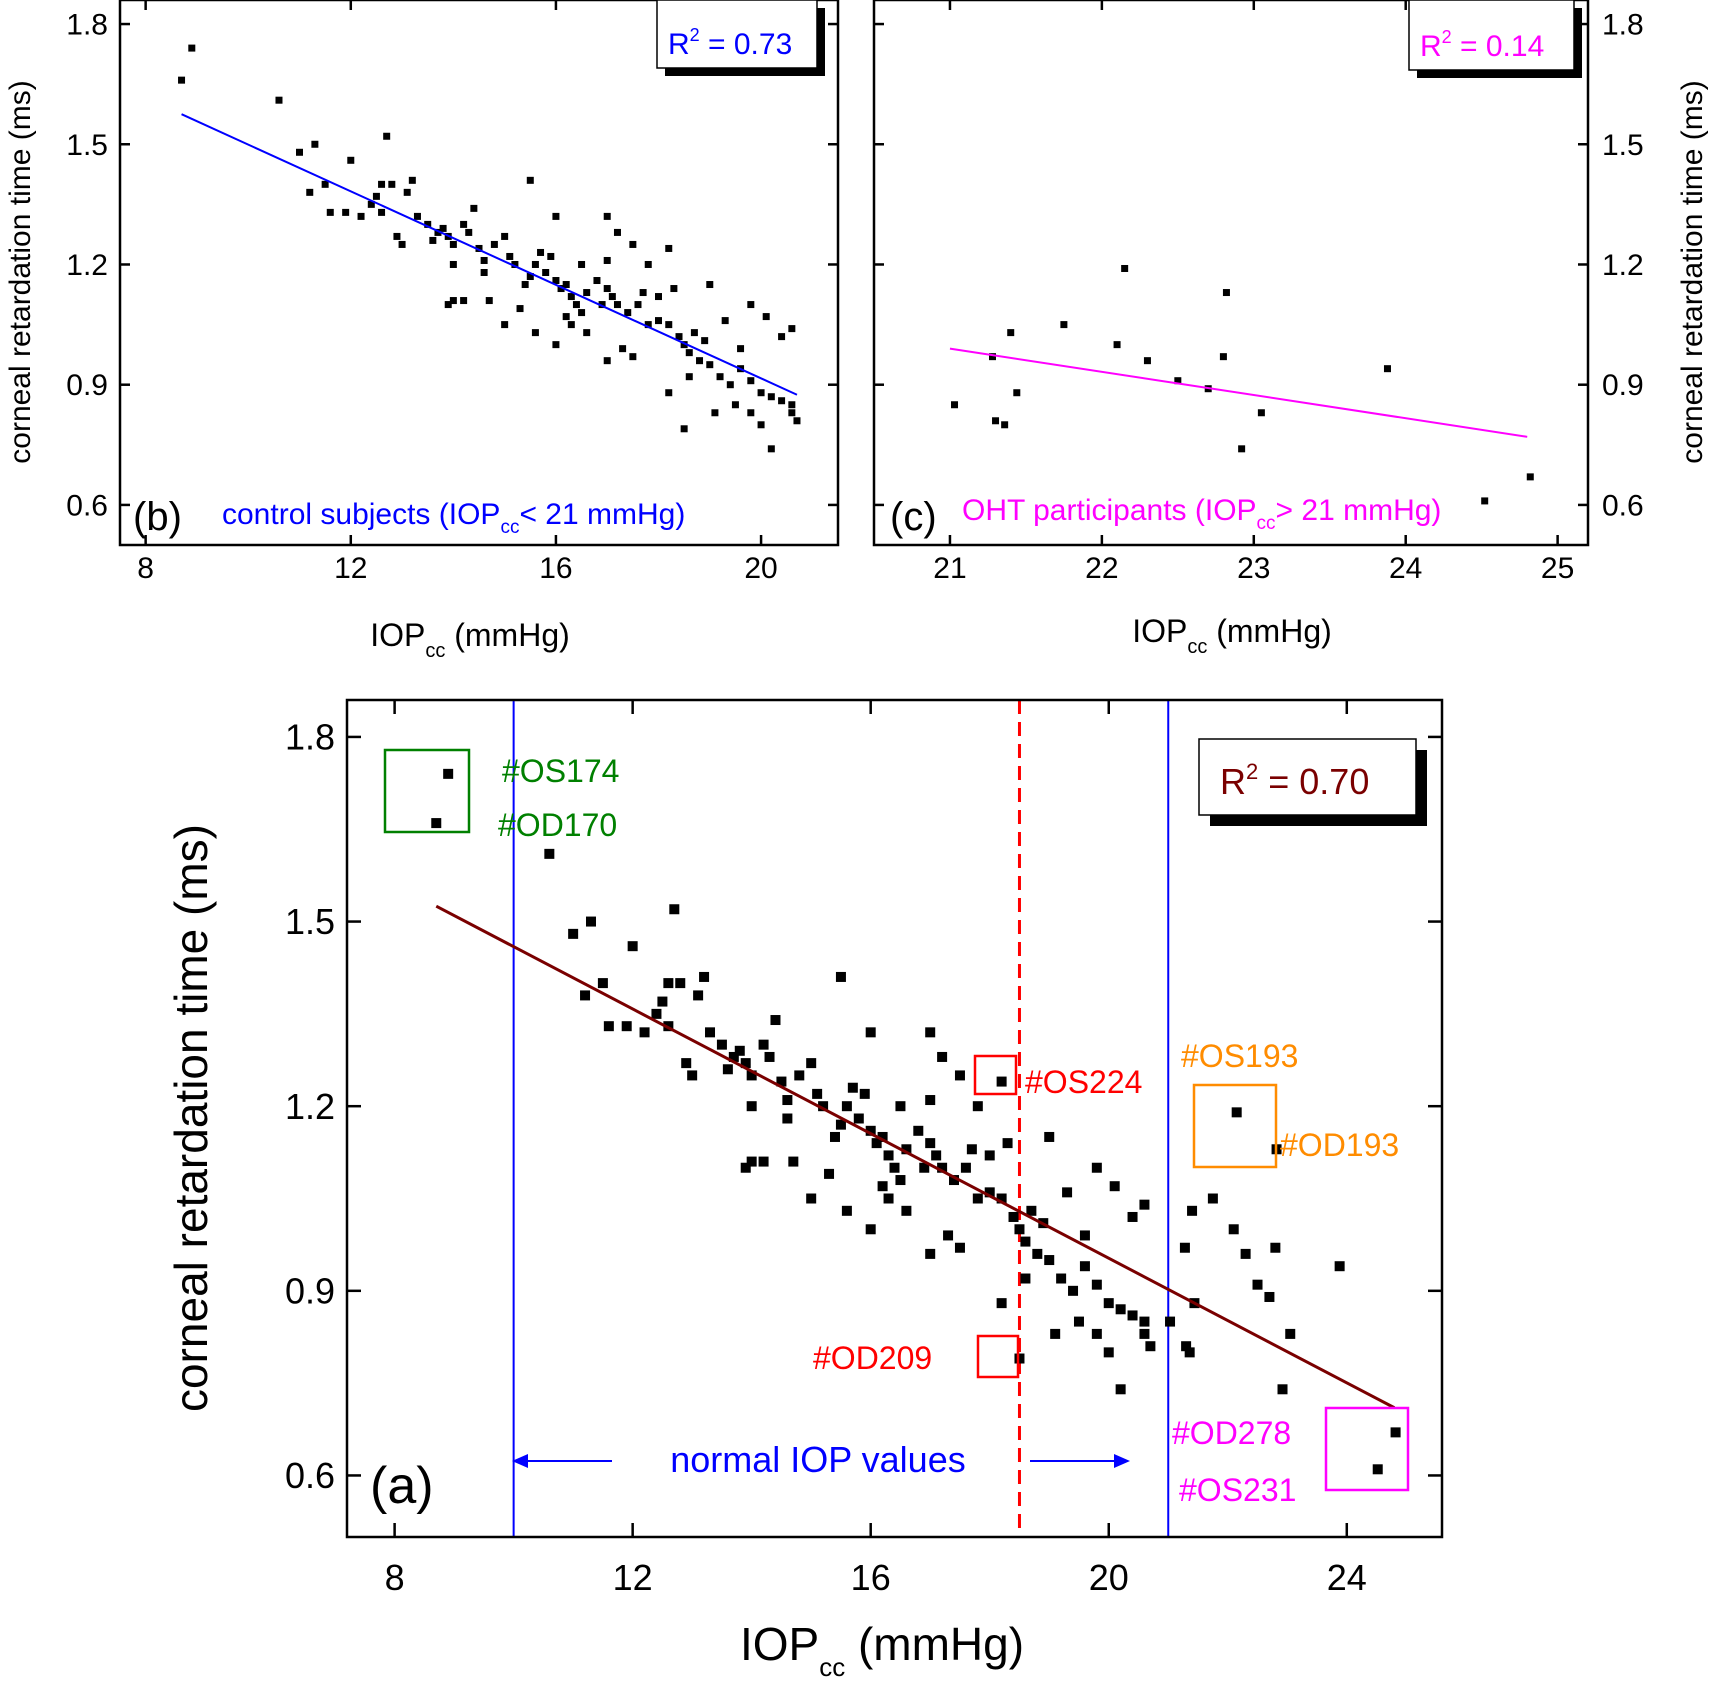 This screenshot has height=1700, width=1716. I want to click on a-x-tick-label: 12, so click(633, 1577).